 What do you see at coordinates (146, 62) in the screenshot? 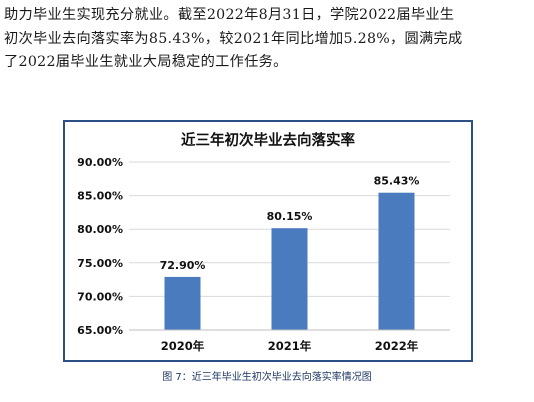
I see `paragraph-line: 了2022届毕业生就业大局稳定的工作任务。` at bounding box center [146, 62].